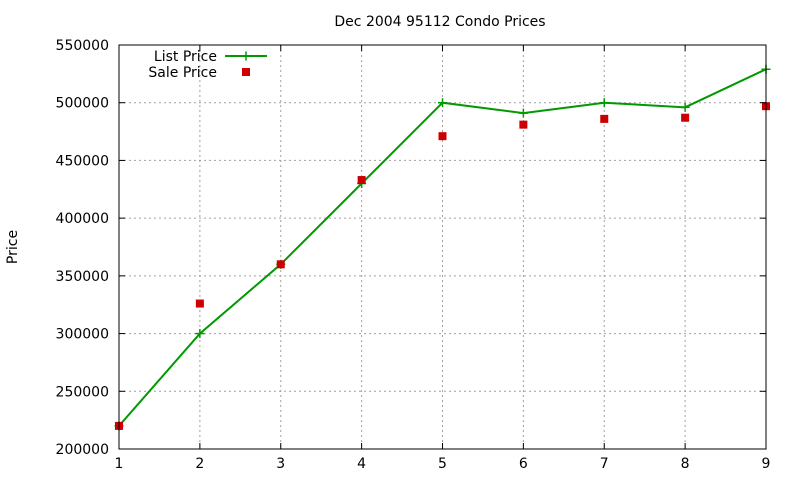 The image size is (800, 480). I want to click on legend-marker-plus, so click(246, 56).